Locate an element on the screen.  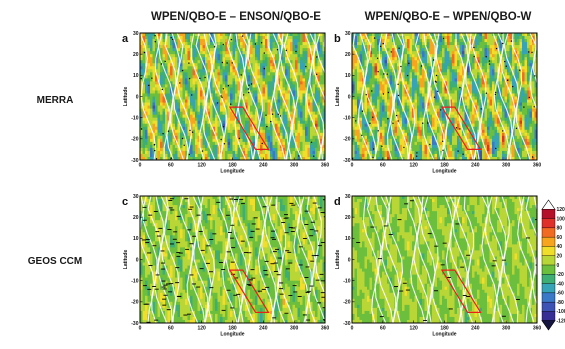
ytick-c-1: 20 is located at coordinates (136, 218).